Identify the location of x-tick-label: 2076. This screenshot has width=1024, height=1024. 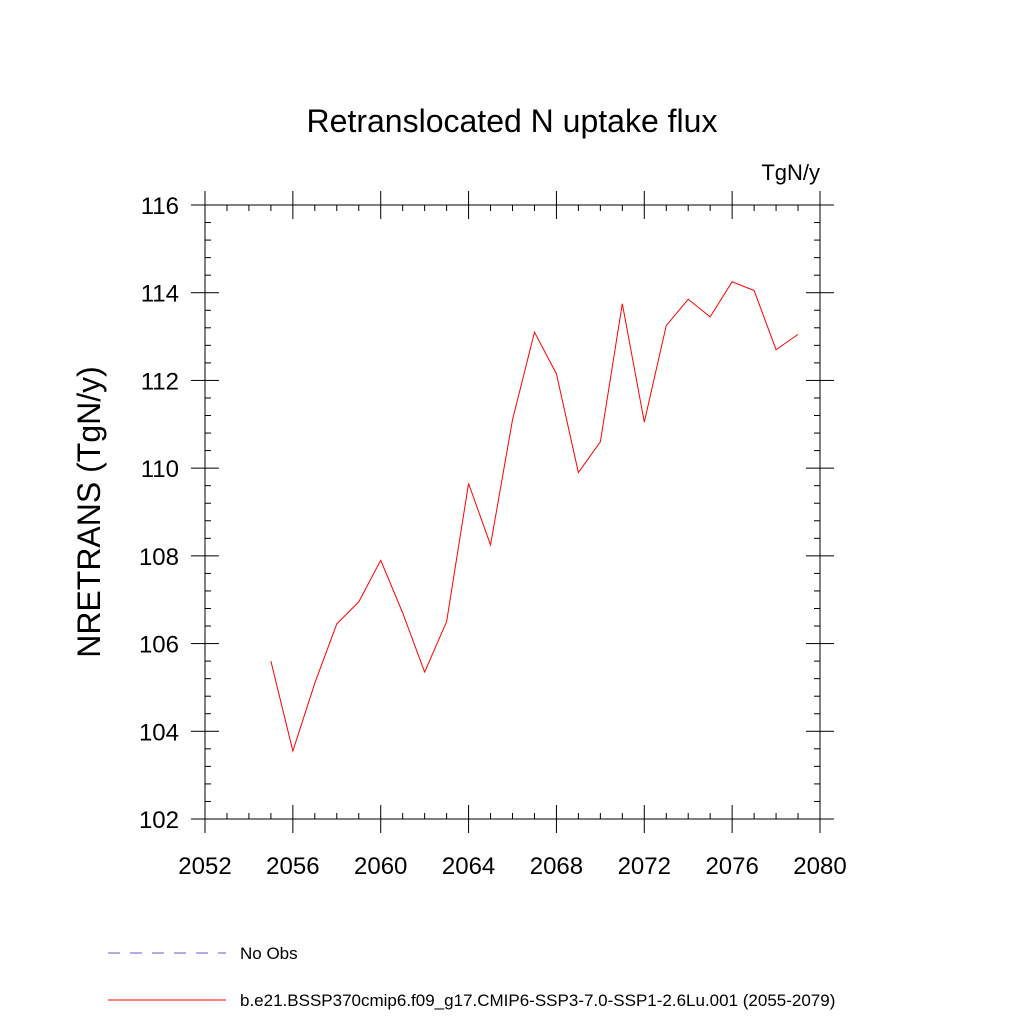
(731, 866).